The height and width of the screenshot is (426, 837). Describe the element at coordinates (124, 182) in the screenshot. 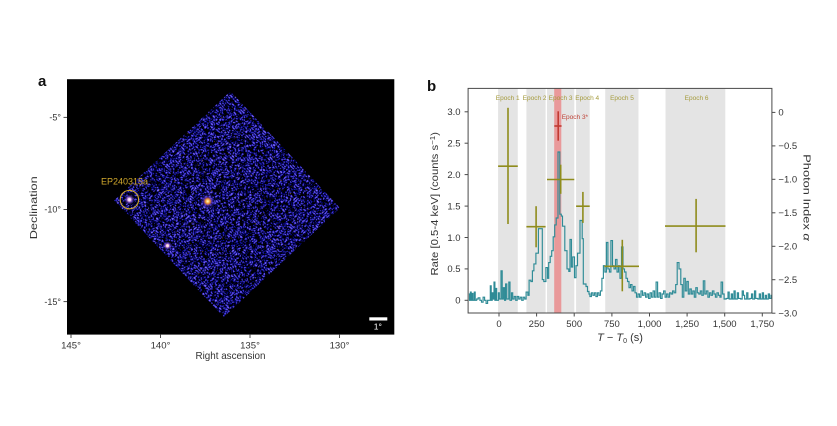

I see `svg-text: EP240315a` at that location.